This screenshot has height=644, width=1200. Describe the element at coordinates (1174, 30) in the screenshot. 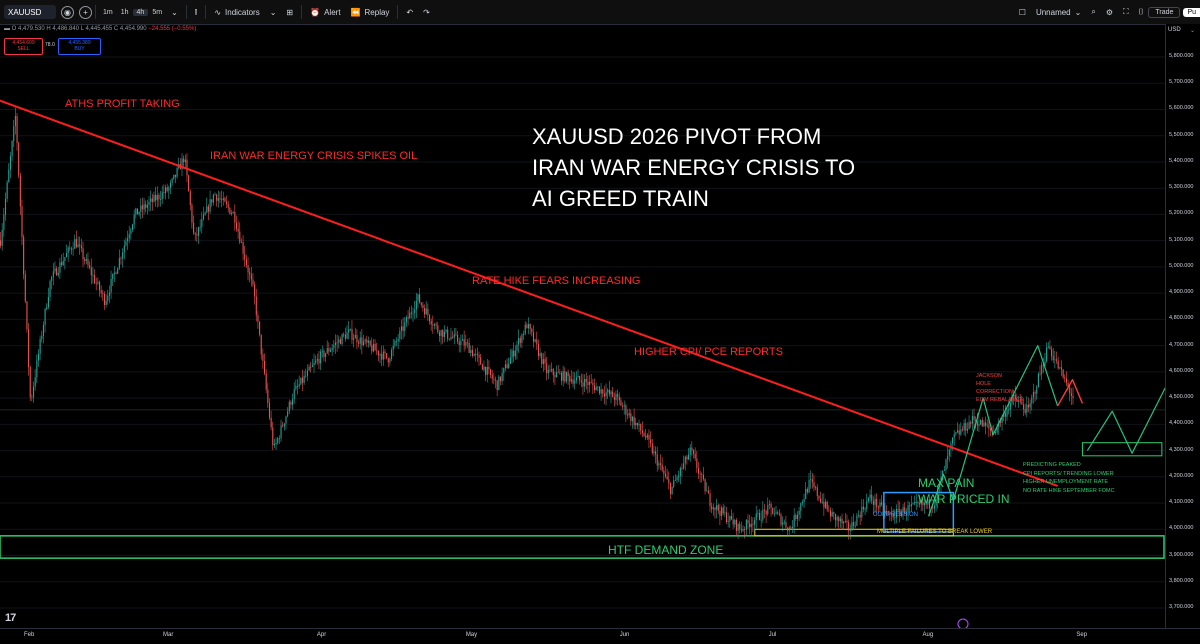

I see `currency-label: USD` at that location.